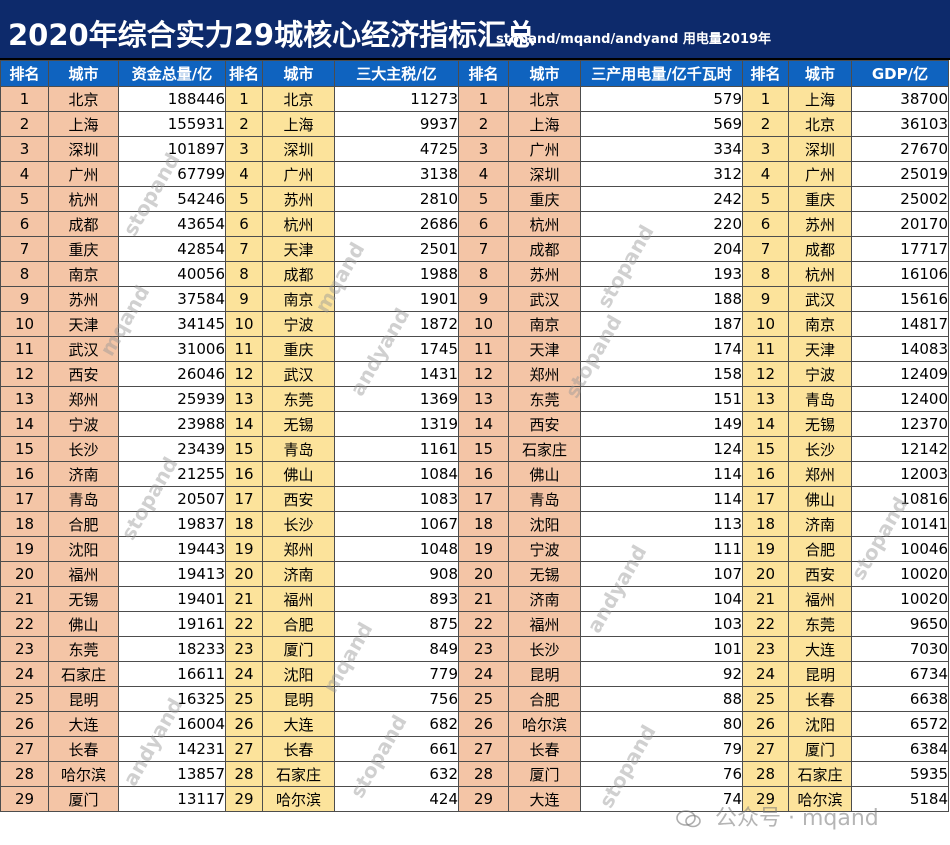 This screenshot has height=845, width=950. I want to click on city-cell: 无锡, so click(298, 424).